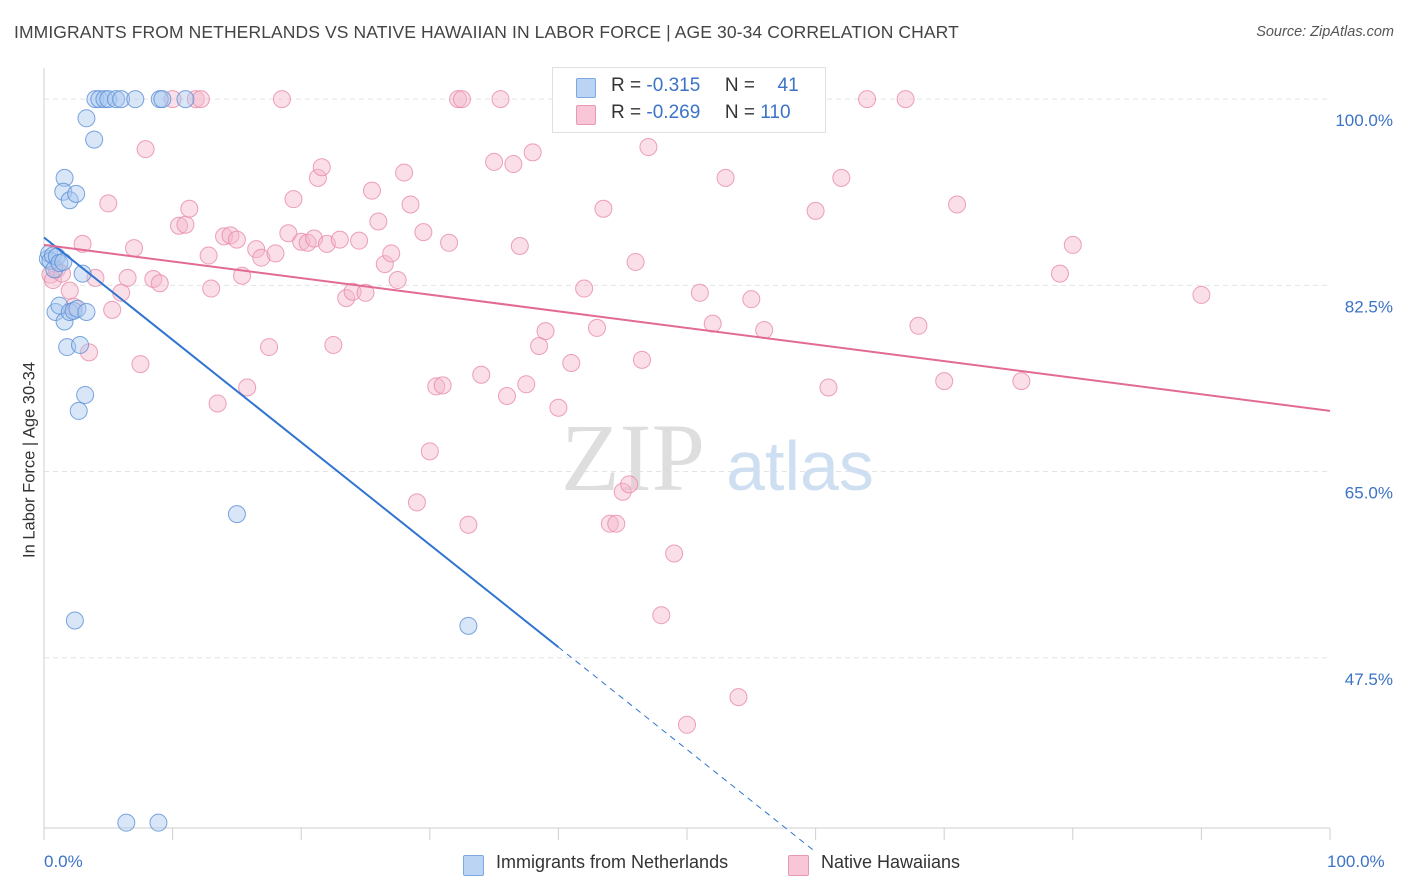 The height and width of the screenshot is (892, 1406). What do you see at coordinates (689, 100) in the screenshot?
I see `correlation-legend: R = -0.315 N = 41 R = -0.269 N = 110` at bounding box center [689, 100].